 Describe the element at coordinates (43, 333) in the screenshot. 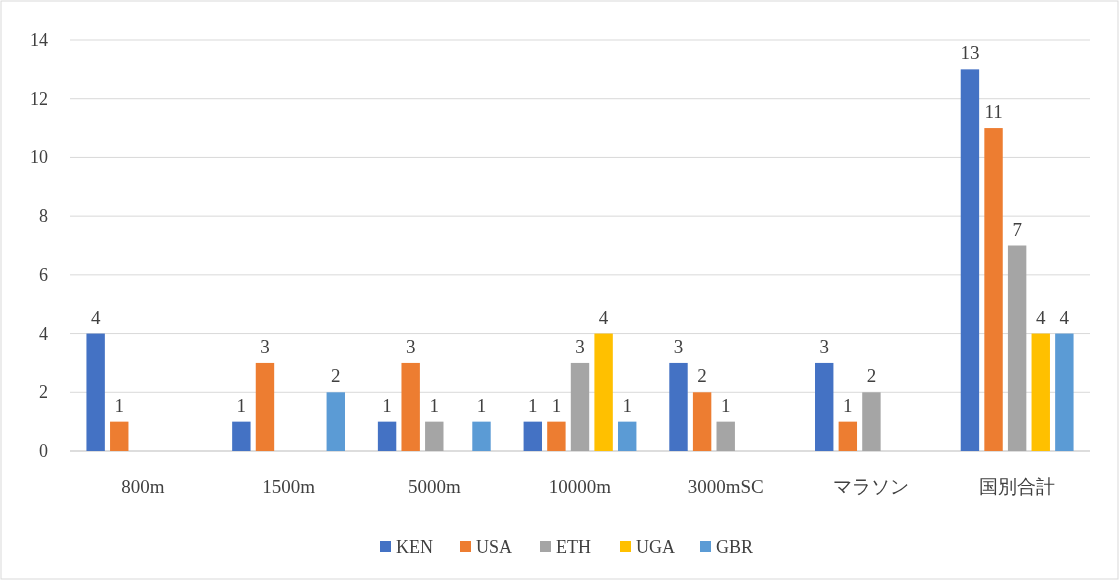

I see `y-tick-label: 4` at that location.